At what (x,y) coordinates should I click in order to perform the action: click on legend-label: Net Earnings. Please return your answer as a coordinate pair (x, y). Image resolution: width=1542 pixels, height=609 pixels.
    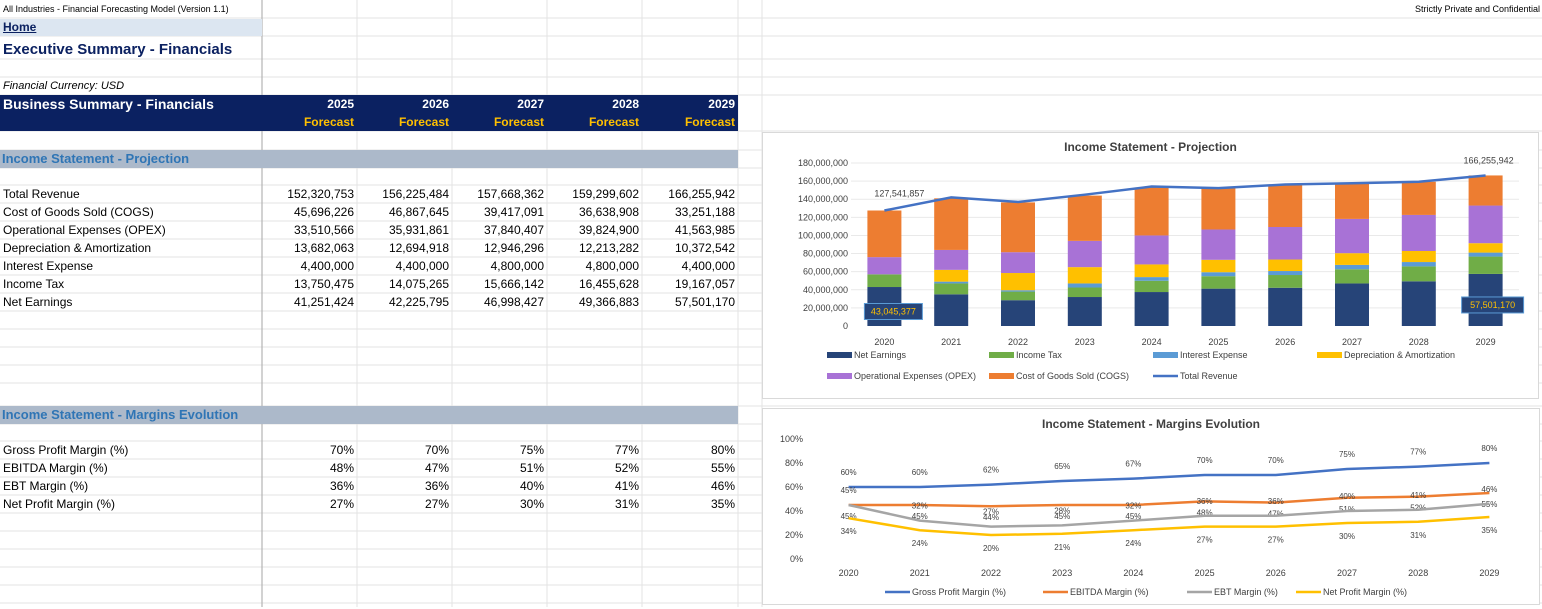
    Looking at the image, I should click on (880, 355).